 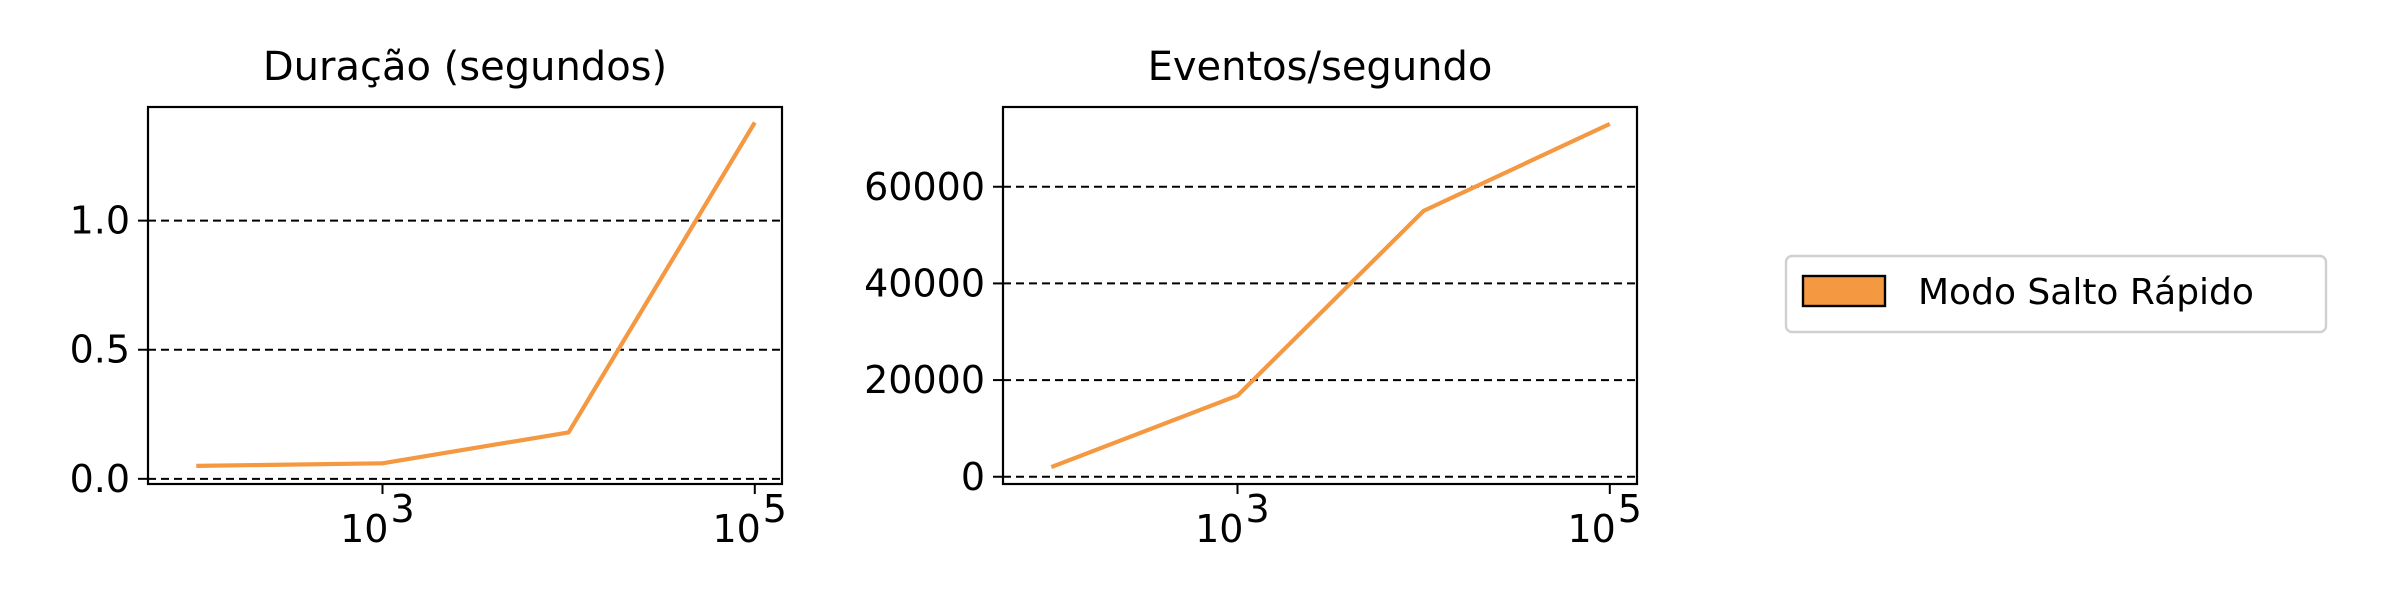 What do you see at coordinates (1844, 291) in the screenshot?
I see `legend-swatch` at bounding box center [1844, 291].